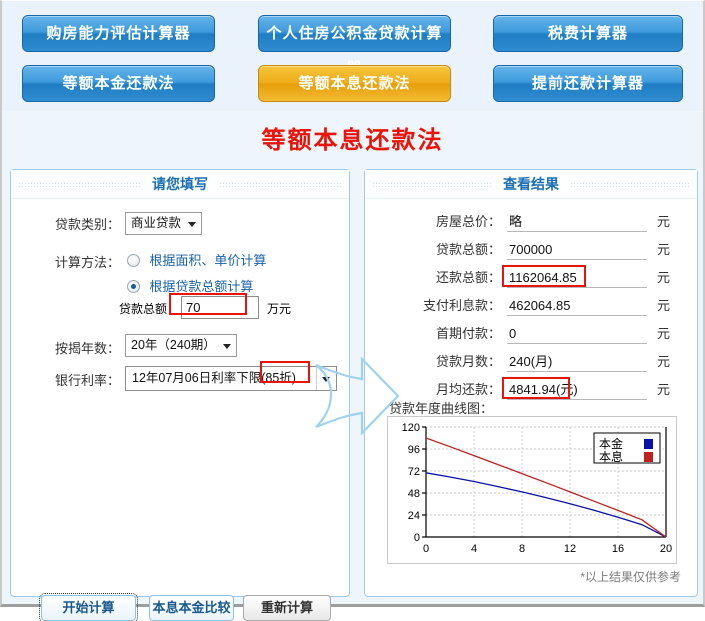 This screenshot has height=621, width=705. I want to click on svg-text: 16, so click(618, 549).